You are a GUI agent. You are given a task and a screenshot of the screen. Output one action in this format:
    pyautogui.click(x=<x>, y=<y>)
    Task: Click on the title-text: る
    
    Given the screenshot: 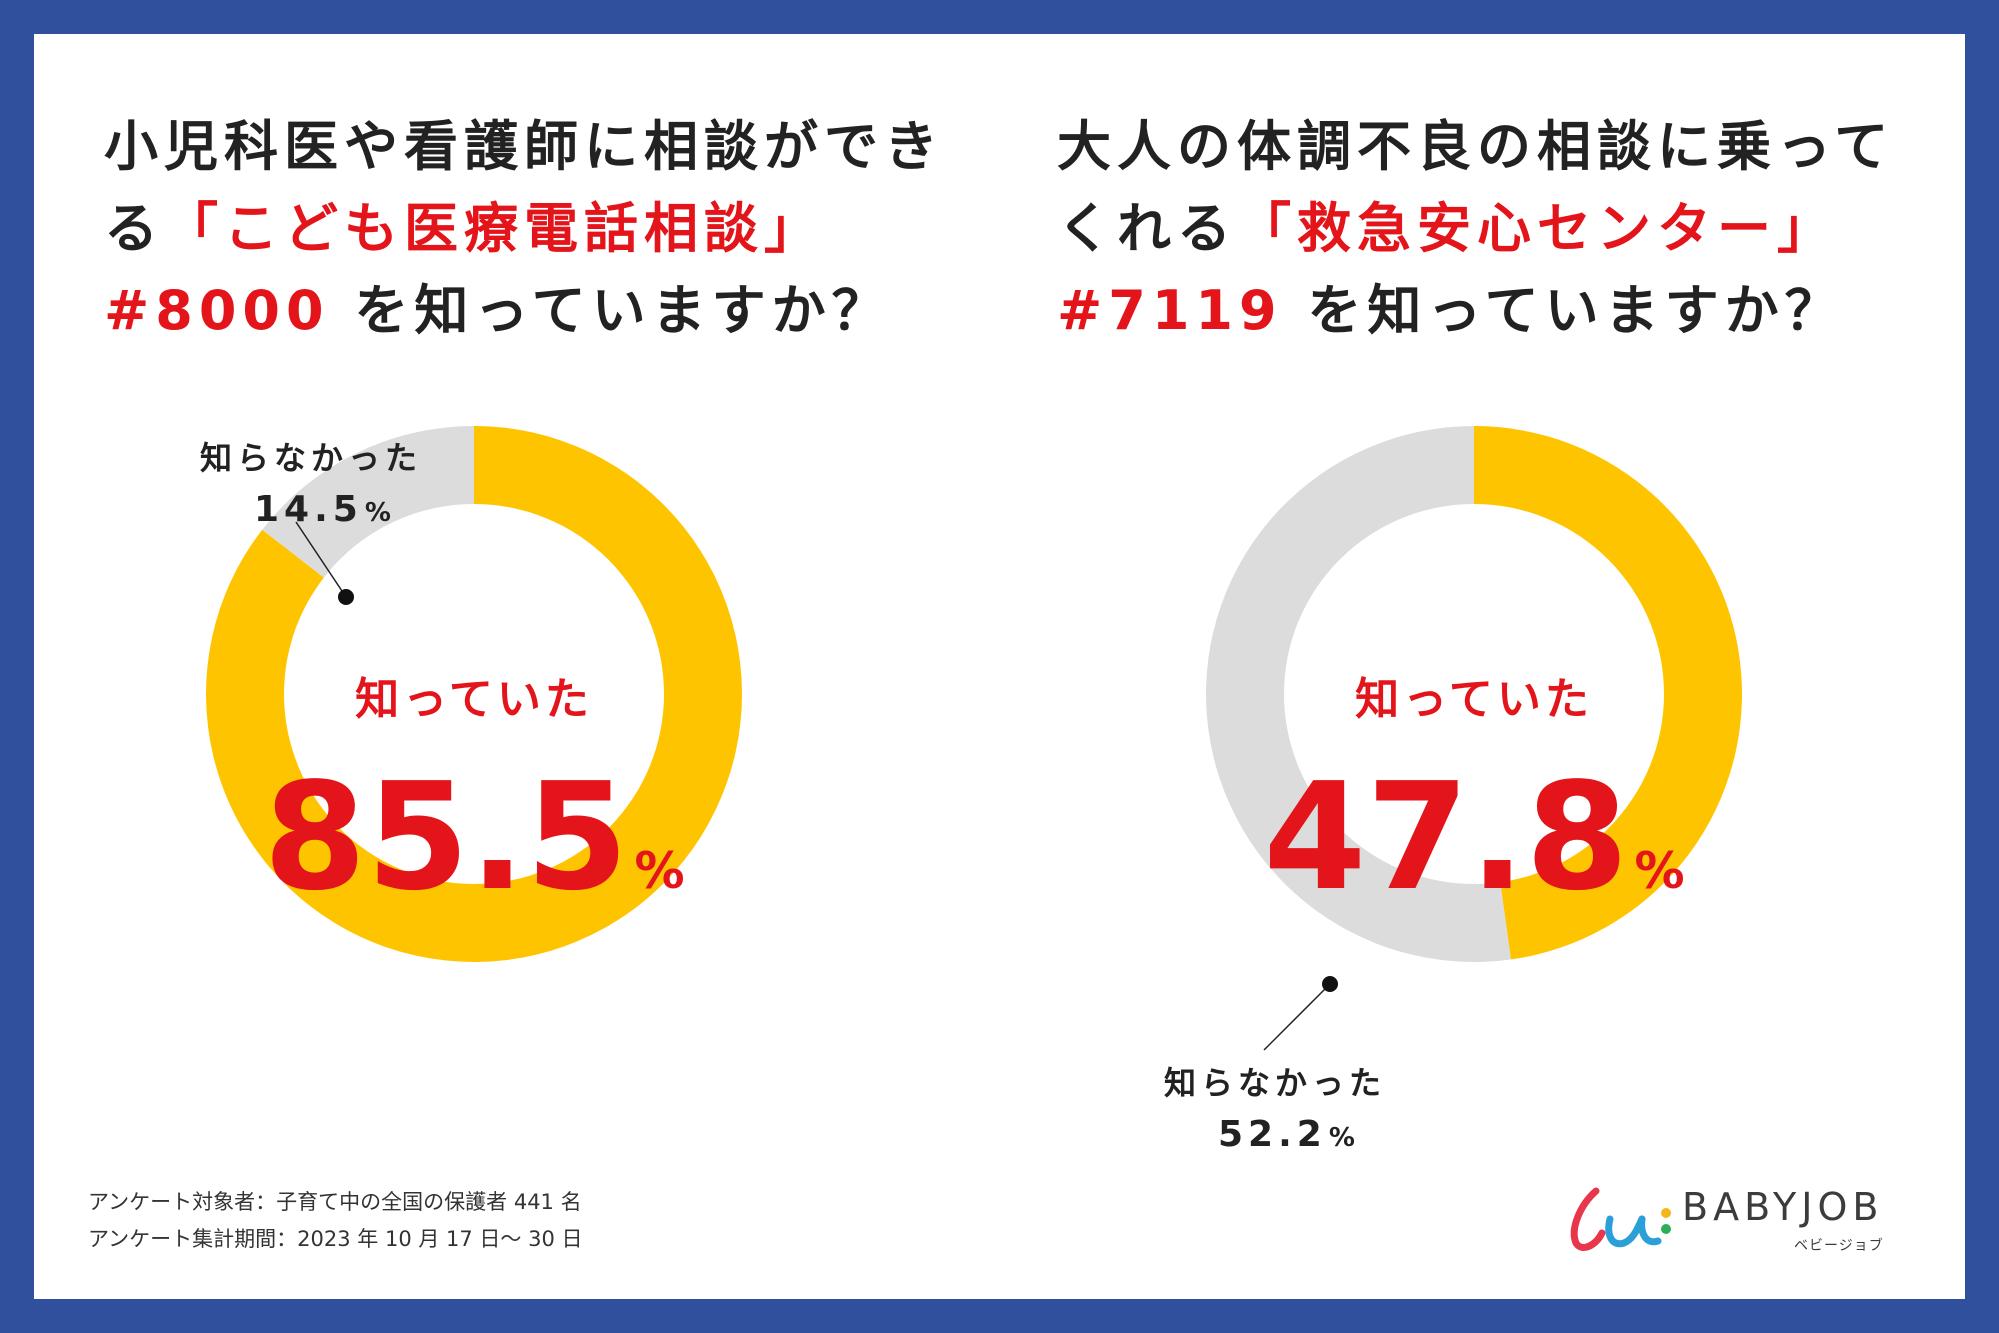 What is the action you would take?
    pyautogui.click(x=134, y=228)
    